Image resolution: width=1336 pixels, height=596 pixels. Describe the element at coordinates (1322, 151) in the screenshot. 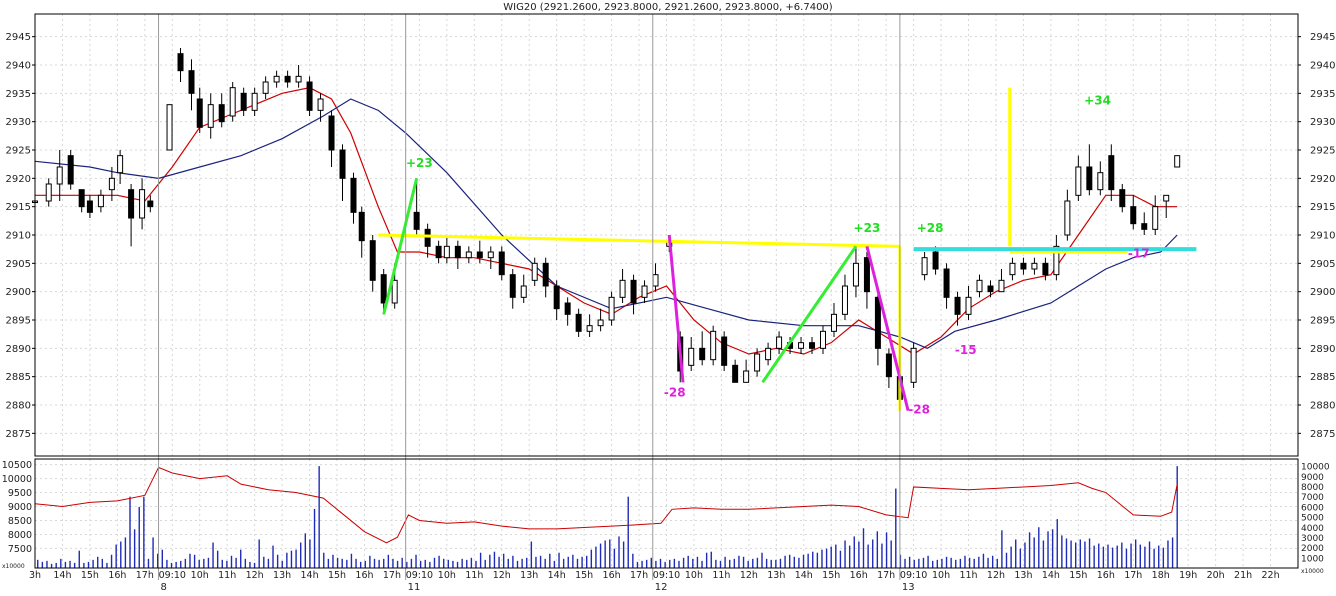

I see `price-tick-label: 2925` at that location.